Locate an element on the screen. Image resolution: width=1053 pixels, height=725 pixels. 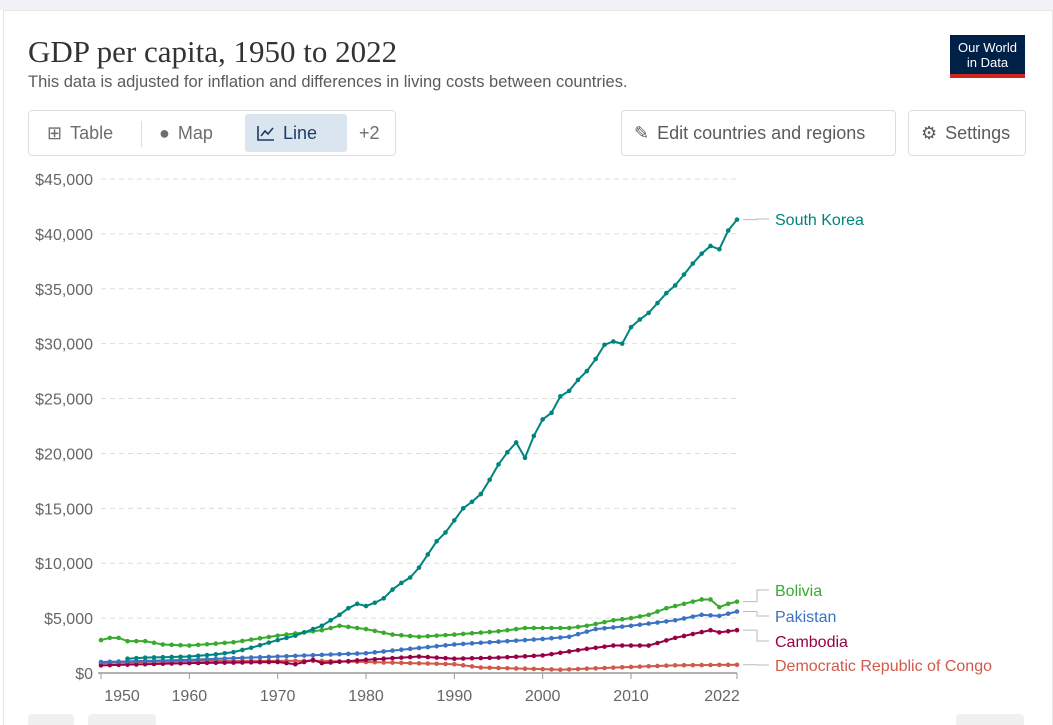
settings-button: ⚙ Settings is located at coordinates (967, 133).